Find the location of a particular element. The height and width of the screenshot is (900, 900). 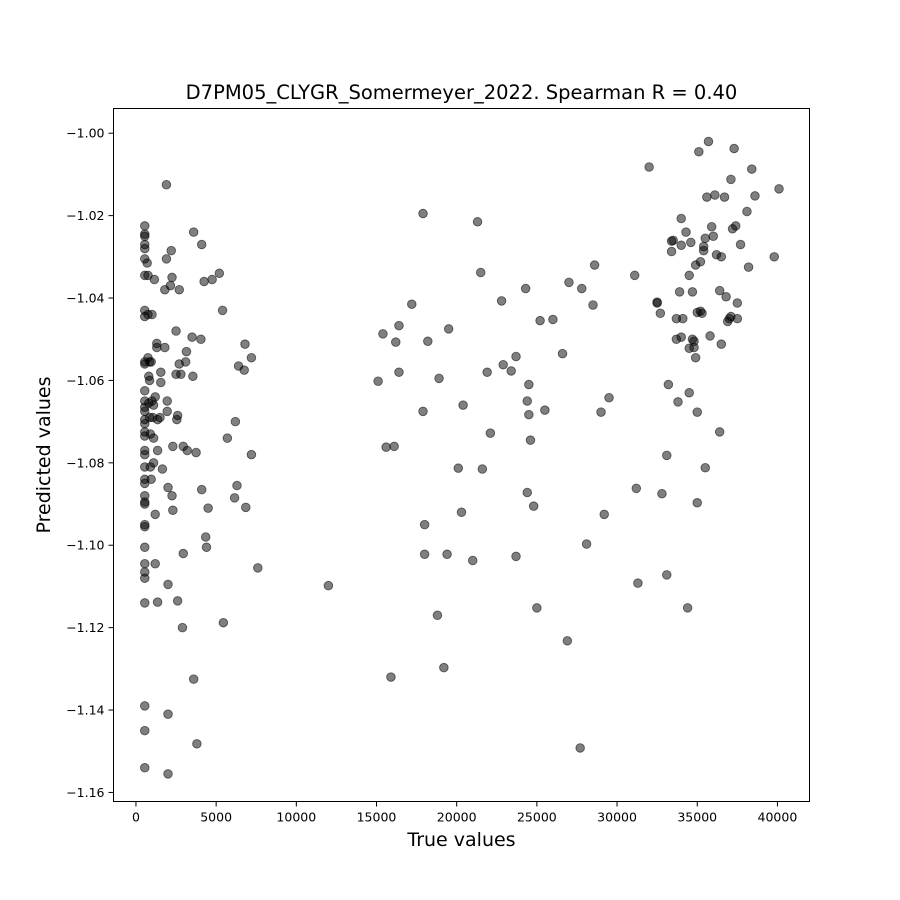

x-tick-label: 10000 is located at coordinates (296, 817).